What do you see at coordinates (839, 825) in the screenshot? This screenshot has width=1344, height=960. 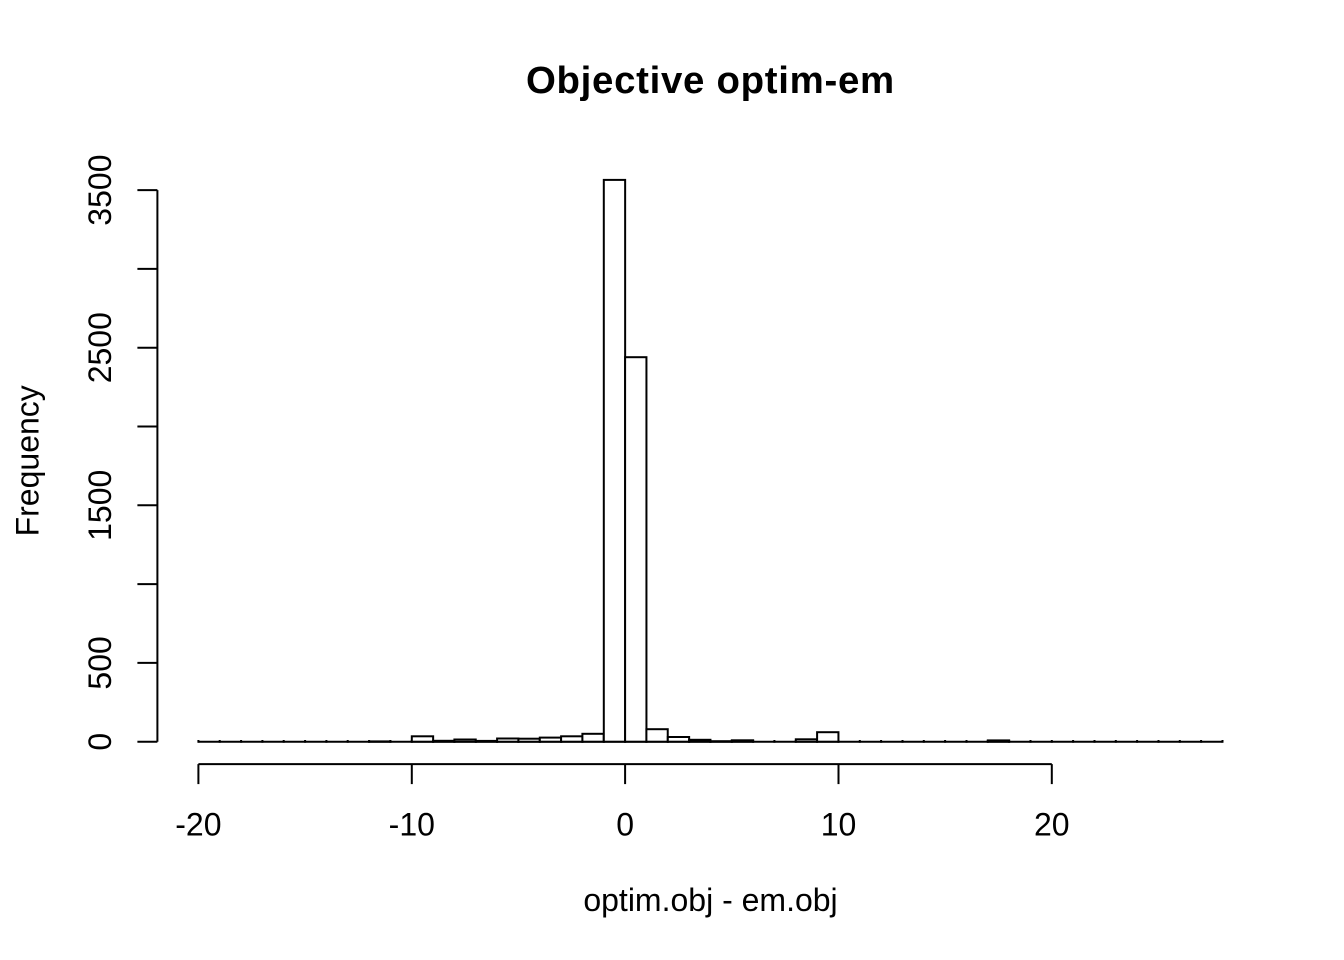 I see `svg-text: 10` at bounding box center [839, 825].